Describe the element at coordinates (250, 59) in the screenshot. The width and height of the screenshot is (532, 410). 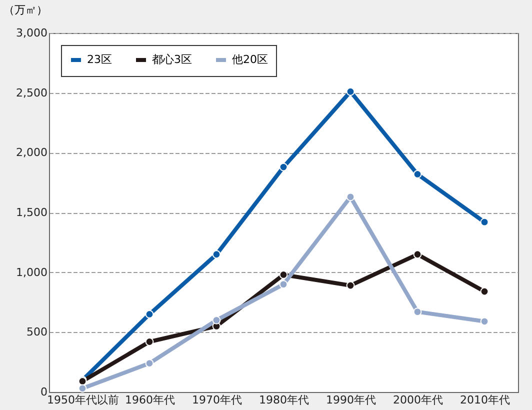
I see `legend-label: 他20区` at that location.